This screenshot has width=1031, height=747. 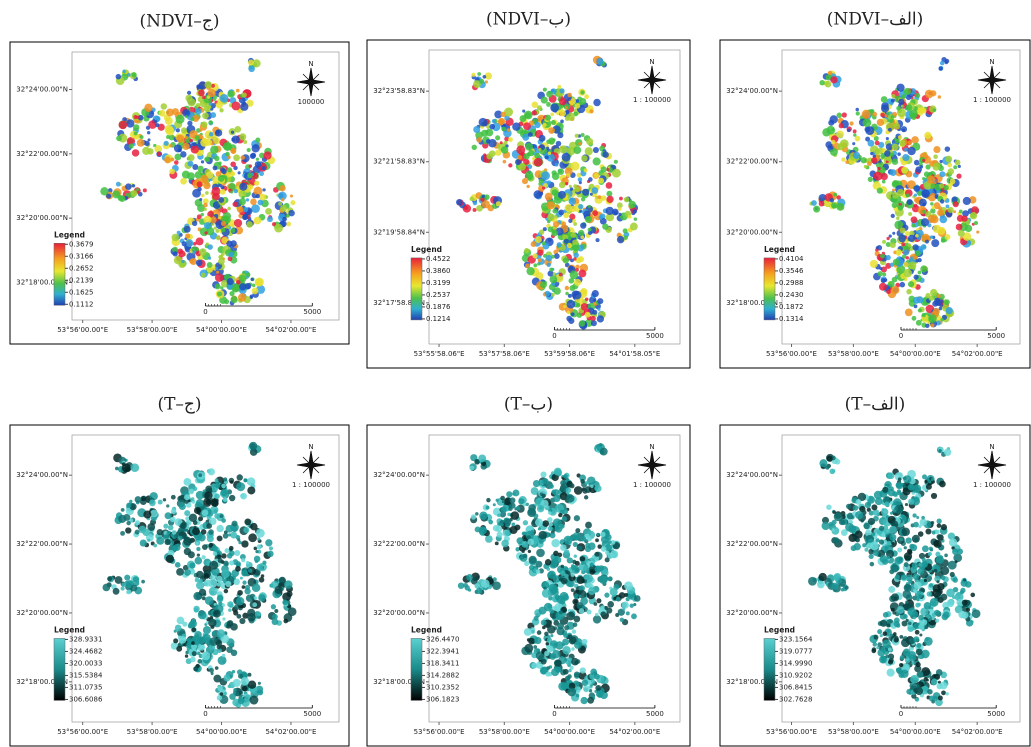 What do you see at coordinates (81, 304) in the screenshot?
I see `legend-value: 0.1112` at bounding box center [81, 304].